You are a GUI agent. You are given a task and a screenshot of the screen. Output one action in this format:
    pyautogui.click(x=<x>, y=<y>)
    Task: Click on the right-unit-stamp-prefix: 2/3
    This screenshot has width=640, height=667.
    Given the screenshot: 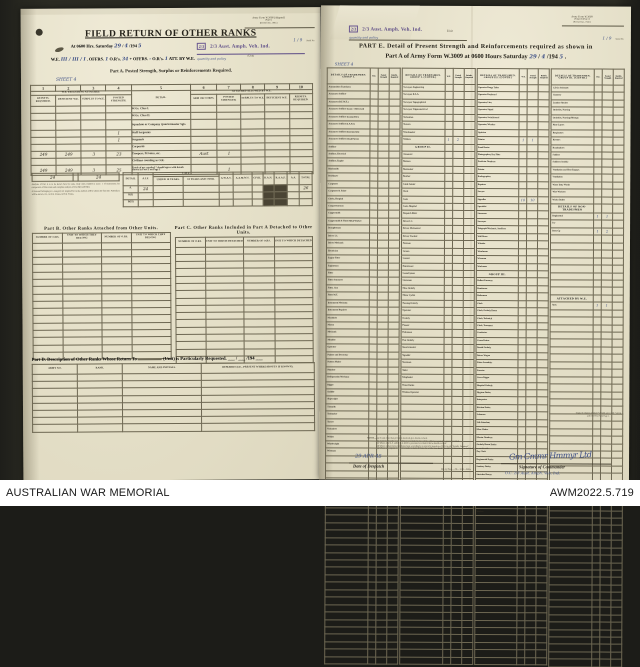 What is the action you would take?
    pyautogui.click(x=353, y=29)
    